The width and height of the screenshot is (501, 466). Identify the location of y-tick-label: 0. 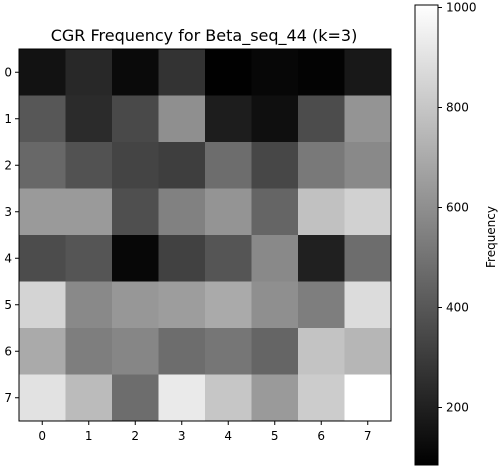
(8, 72).